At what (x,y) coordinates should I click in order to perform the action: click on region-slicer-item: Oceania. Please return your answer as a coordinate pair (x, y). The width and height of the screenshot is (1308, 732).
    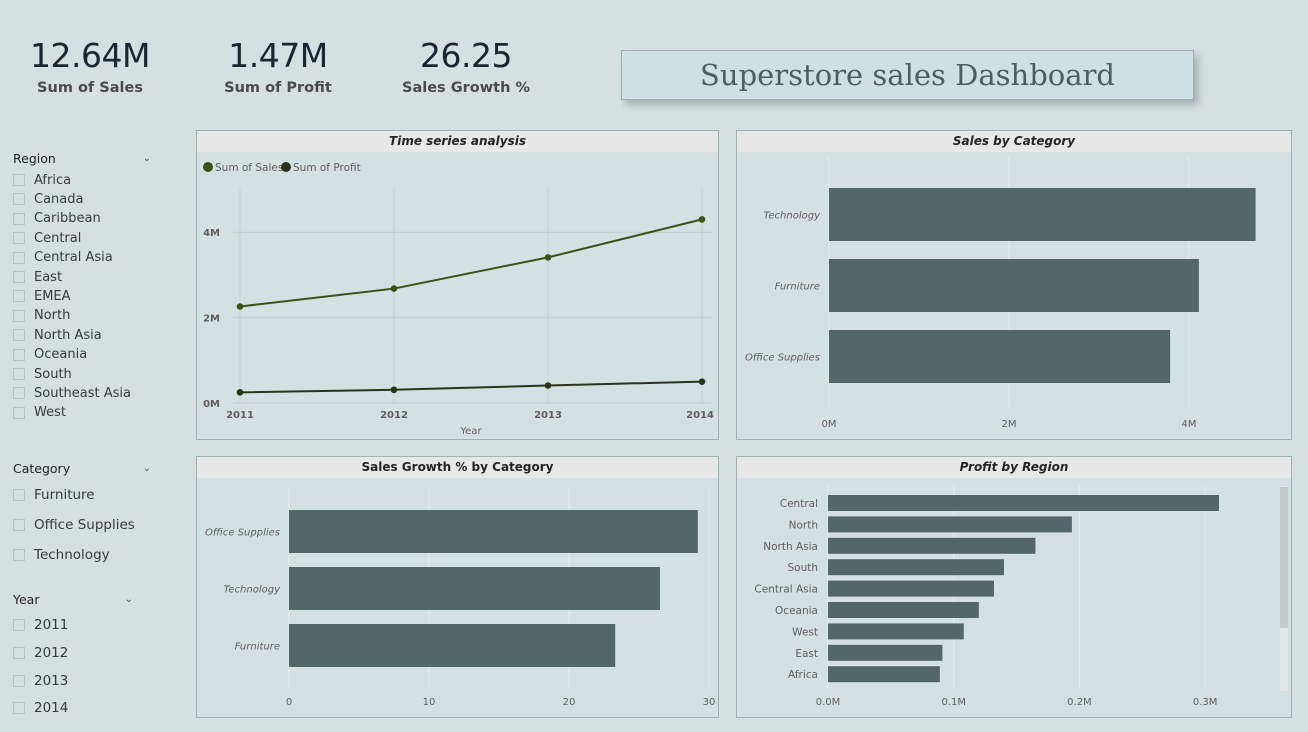
    Looking at the image, I should click on (50, 355).